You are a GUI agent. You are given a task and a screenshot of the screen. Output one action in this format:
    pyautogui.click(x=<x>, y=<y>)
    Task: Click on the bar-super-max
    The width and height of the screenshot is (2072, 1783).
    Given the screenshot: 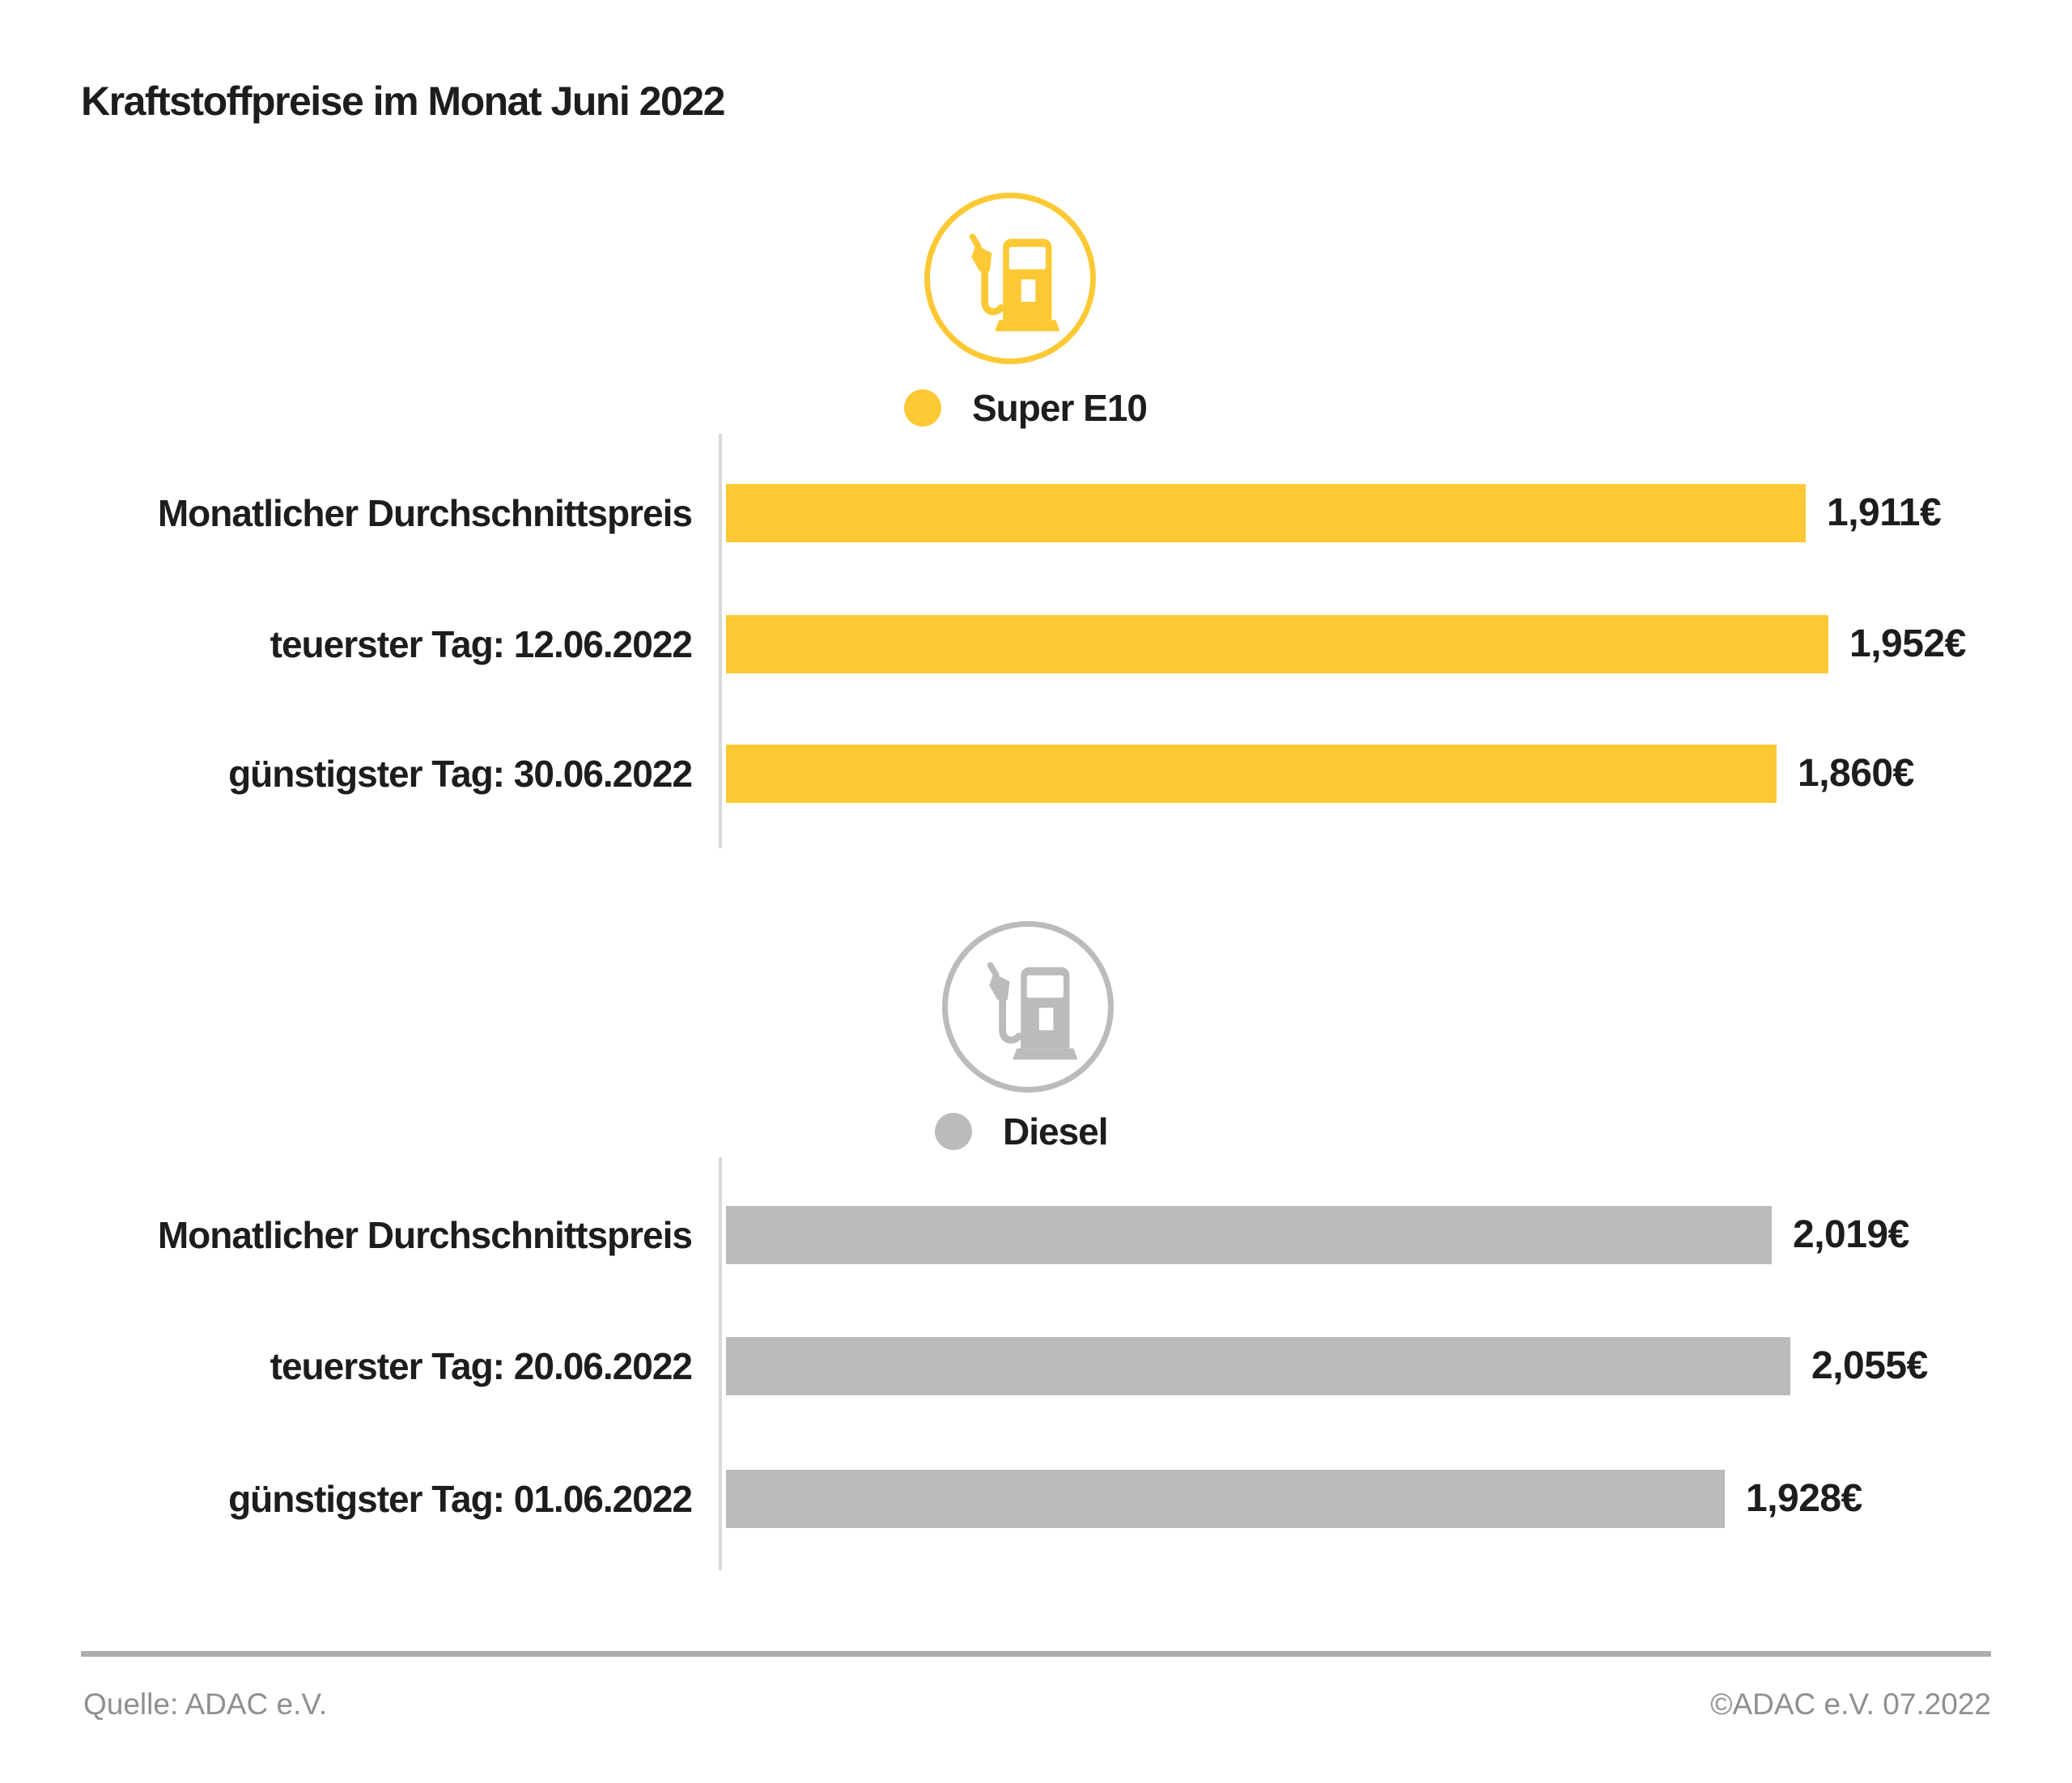 What is the action you would take?
    pyautogui.click(x=1277, y=644)
    